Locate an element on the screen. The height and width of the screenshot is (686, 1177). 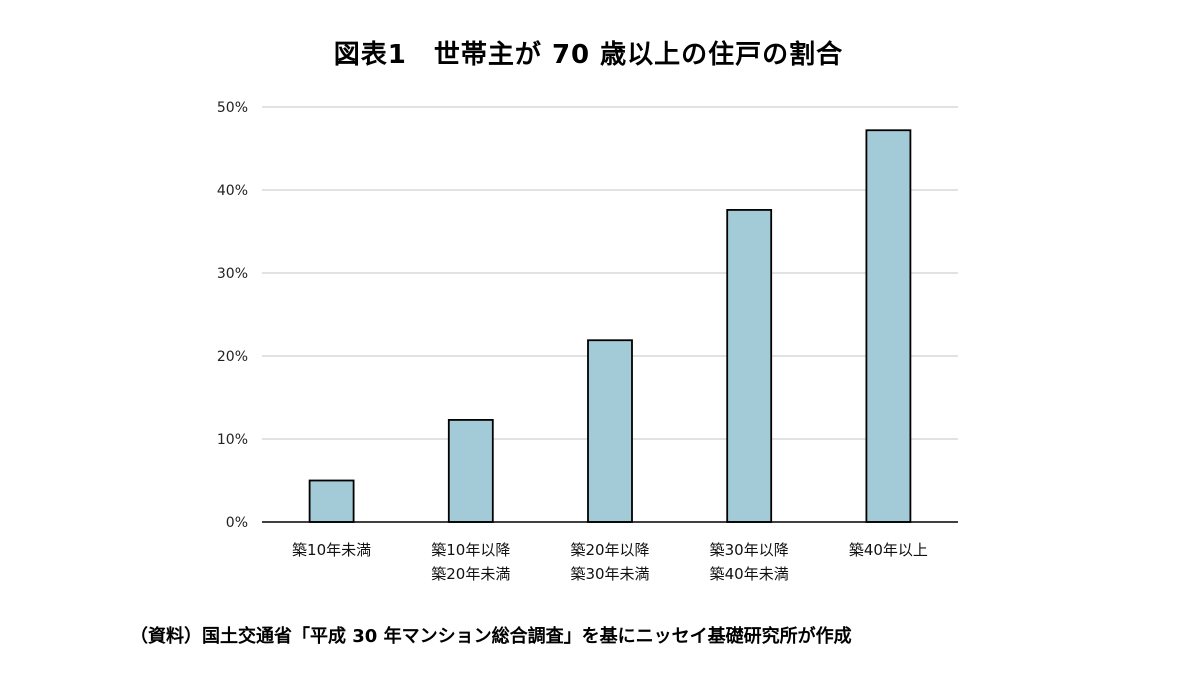
chart-title: 図表1 世帯主が 70 歳以上の住戸の割合 is located at coordinates (588, 55).